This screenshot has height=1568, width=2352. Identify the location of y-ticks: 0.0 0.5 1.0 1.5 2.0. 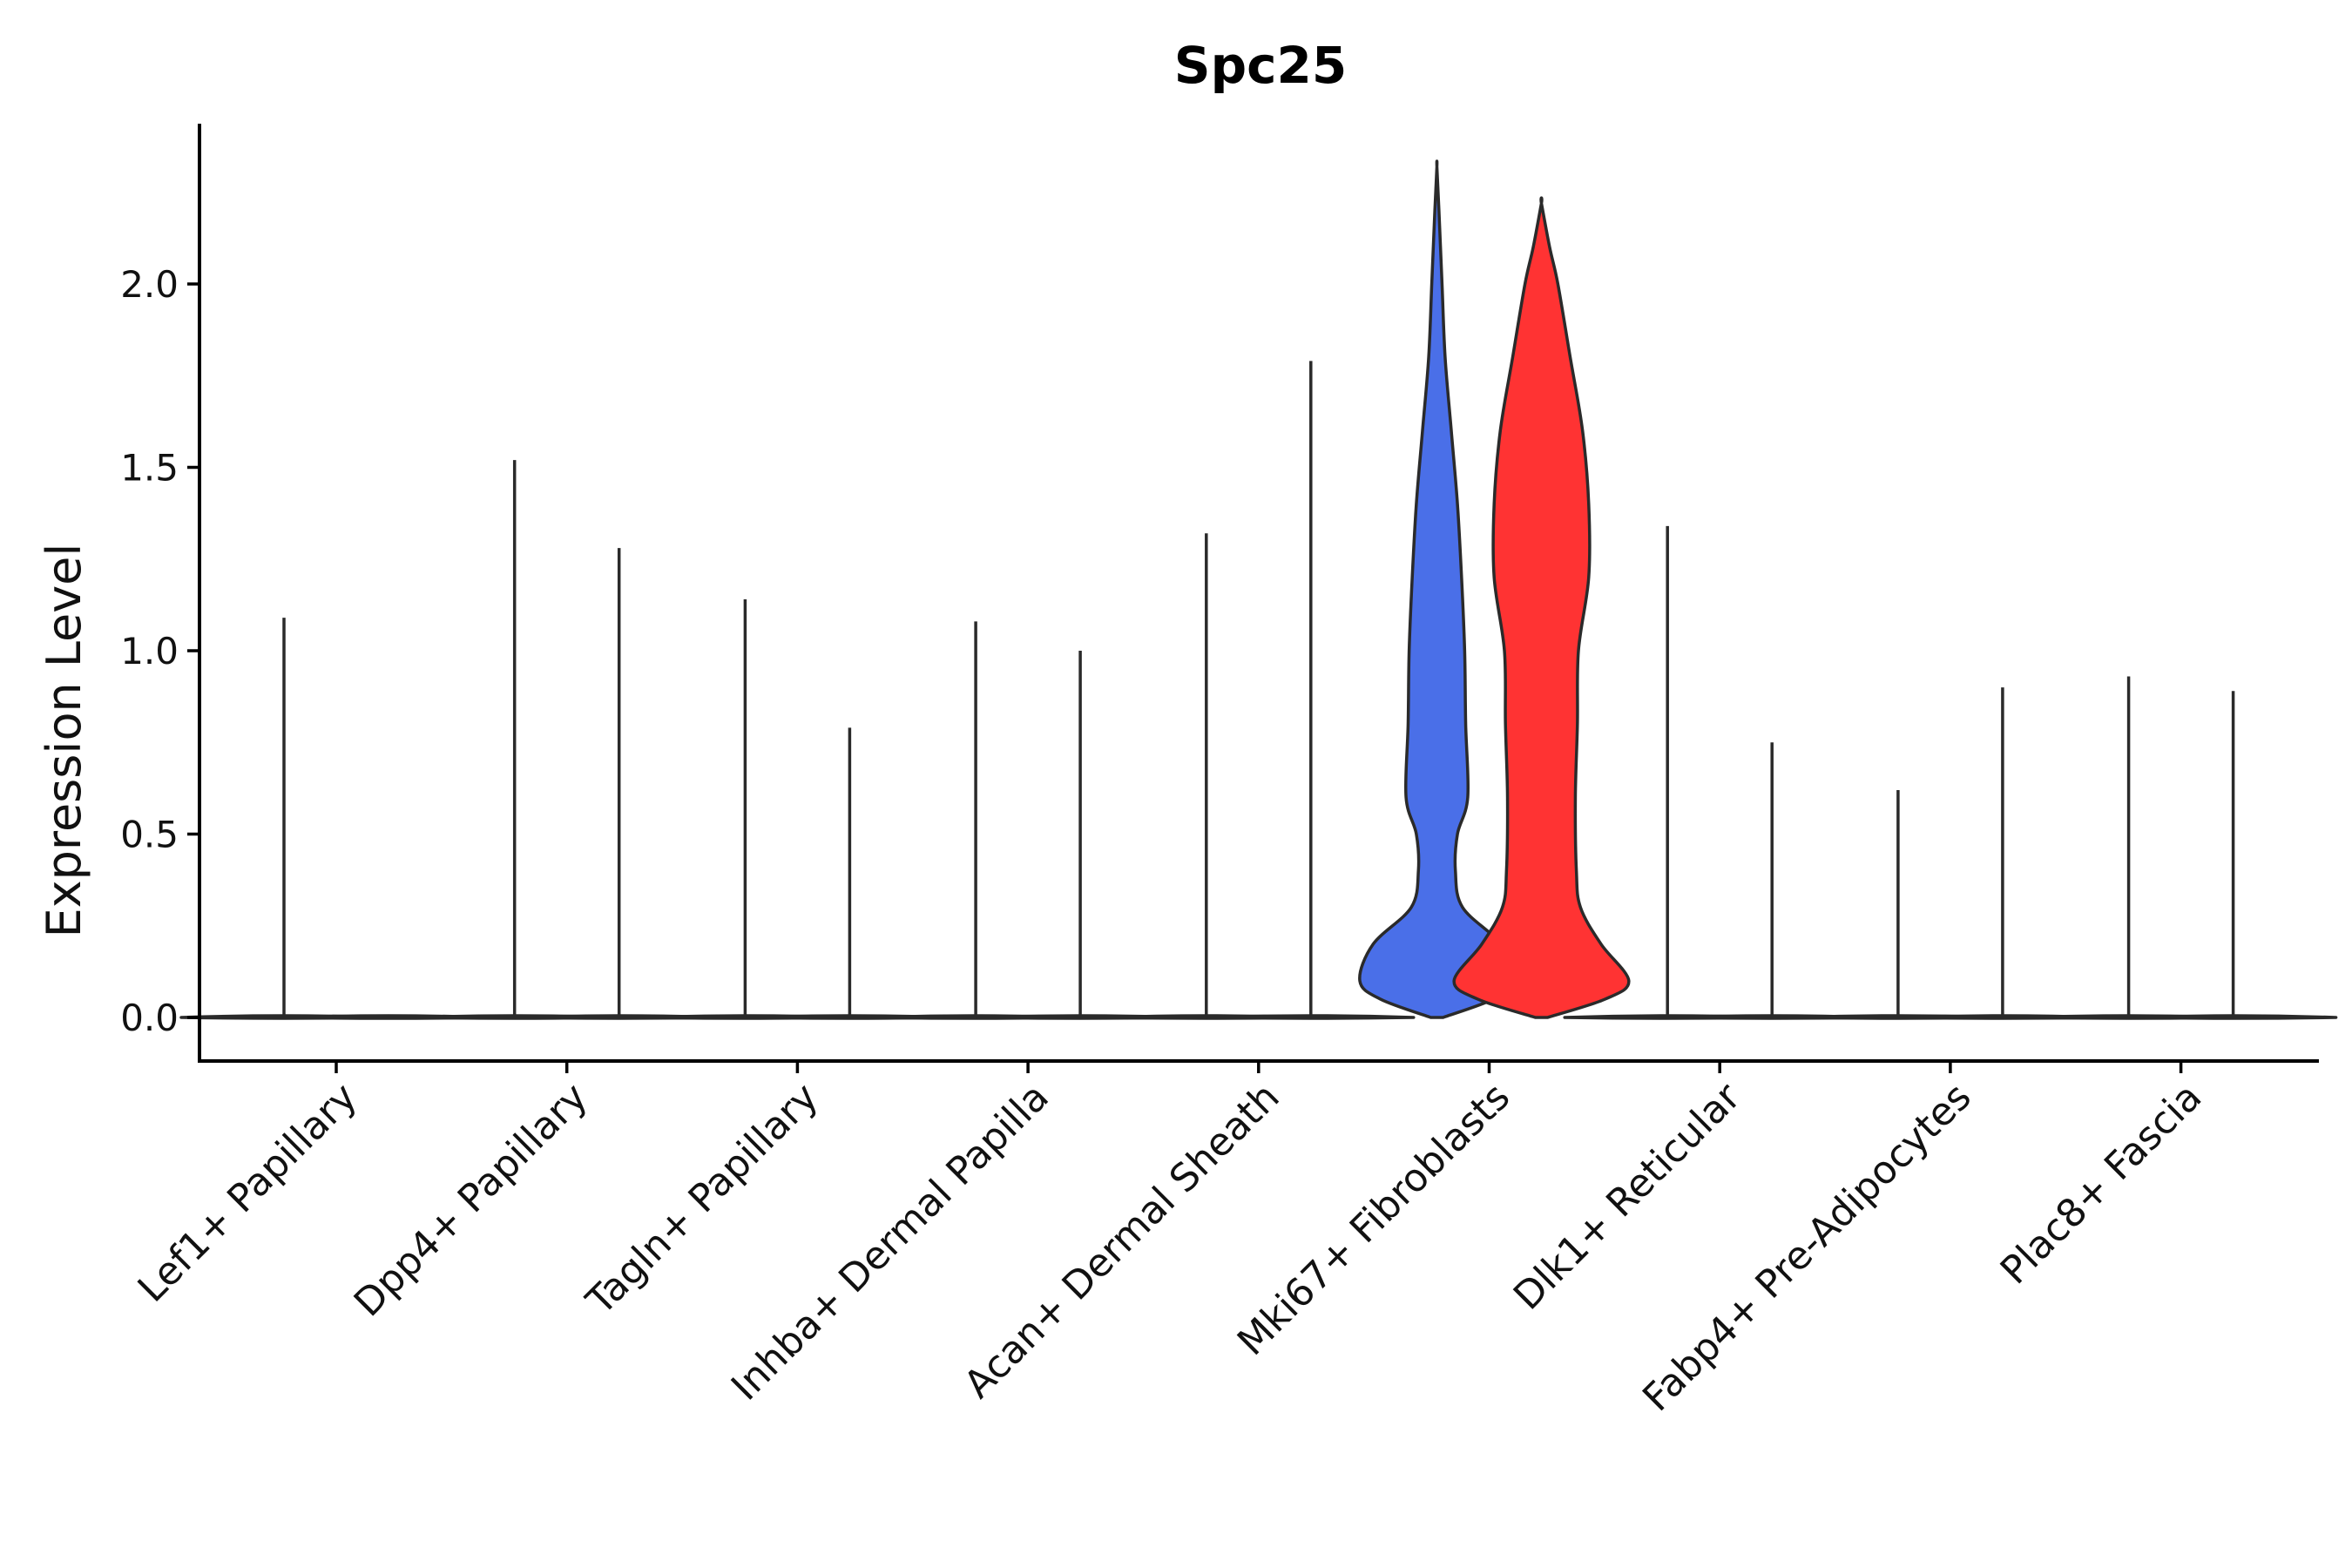
(159, 651).